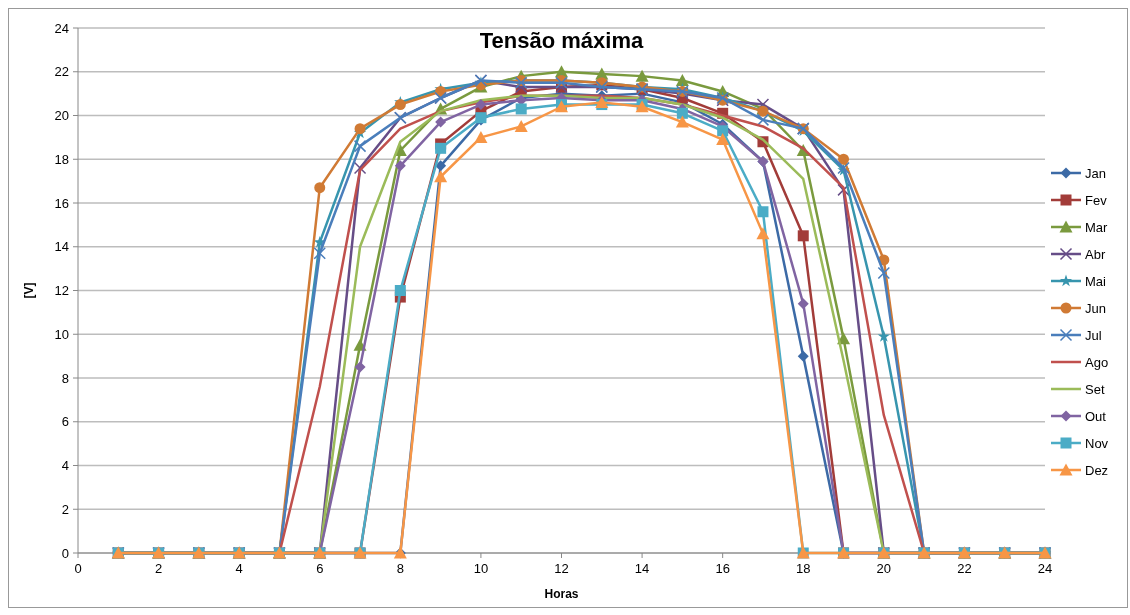 Image resolution: width=1130 pixels, height=615 pixels. What do you see at coordinates (61, 116) in the screenshot?
I see `y-tick-label: 20` at bounding box center [61, 116].